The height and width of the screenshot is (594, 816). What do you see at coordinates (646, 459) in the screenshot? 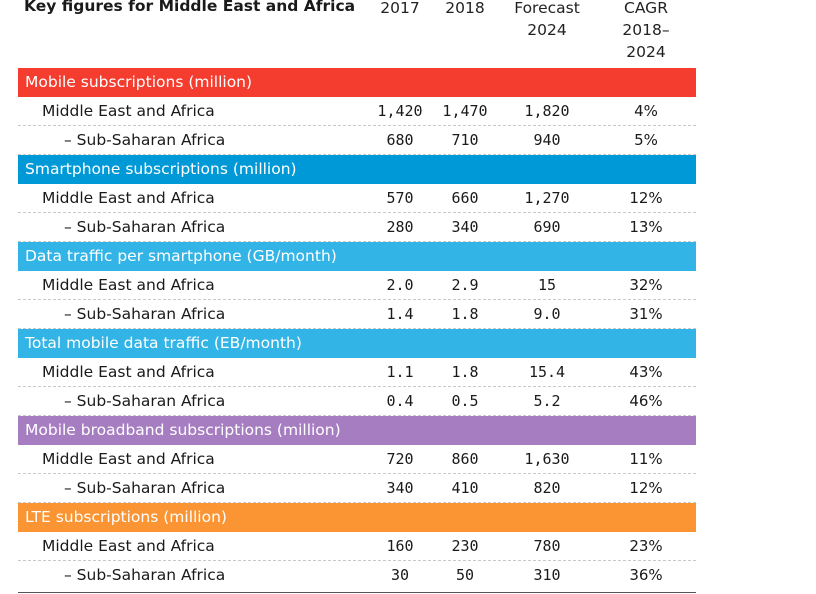
I see `value-cagr: 11%` at bounding box center [646, 459].